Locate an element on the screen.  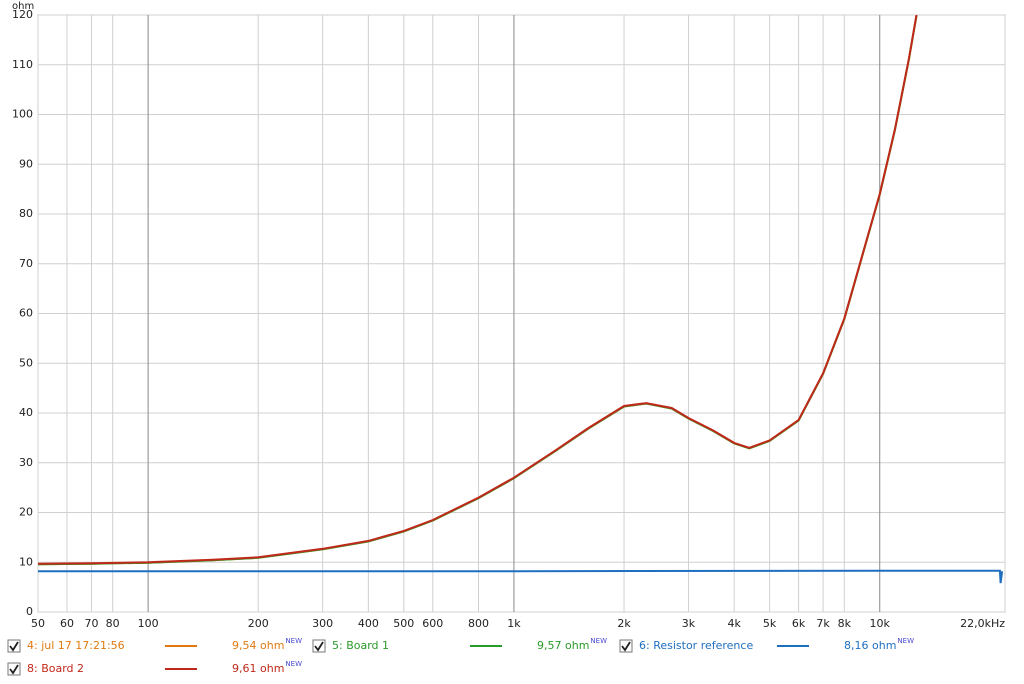
y-tick-label: 90 is located at coordinates (26, 163).